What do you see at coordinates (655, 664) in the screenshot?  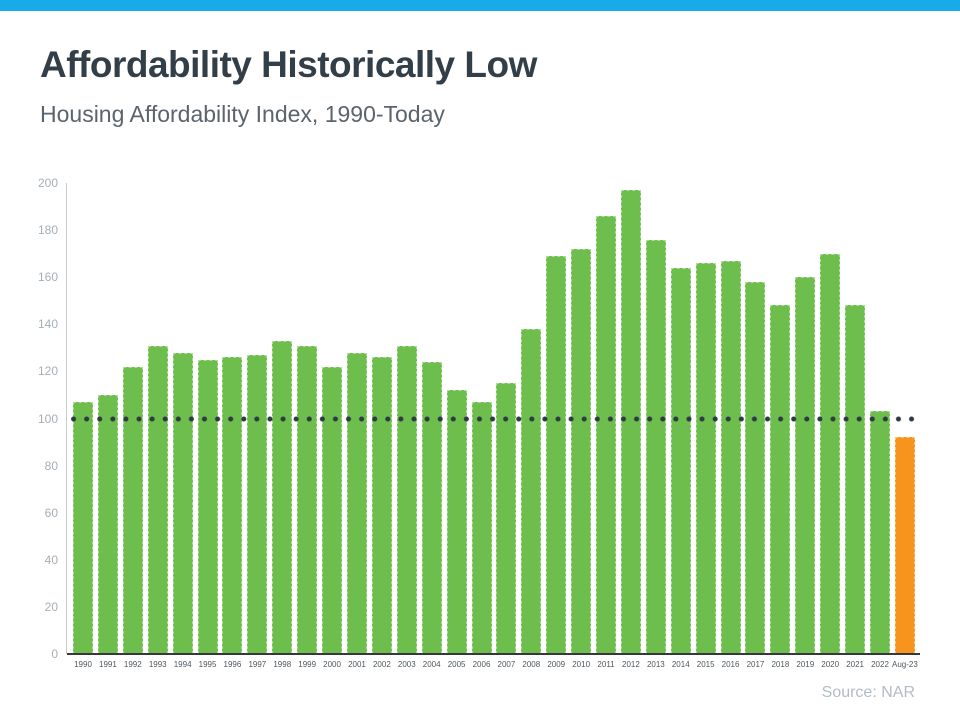 I see `x-tick-label: 2013` at bounding box center [655, 664].